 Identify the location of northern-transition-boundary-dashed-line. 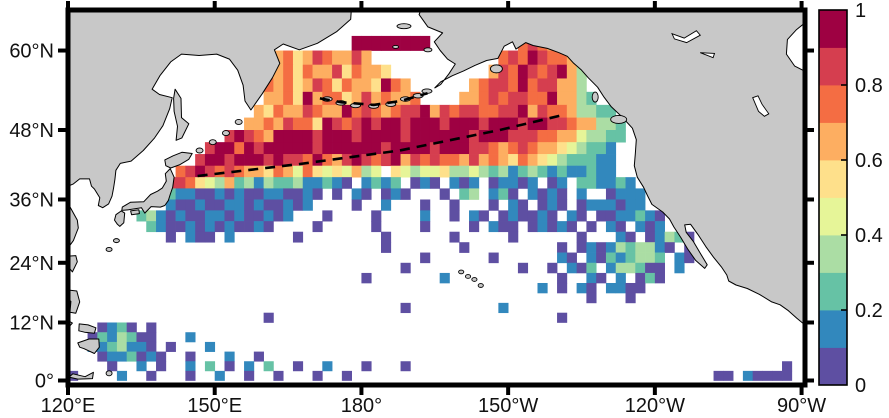
(373, 99).